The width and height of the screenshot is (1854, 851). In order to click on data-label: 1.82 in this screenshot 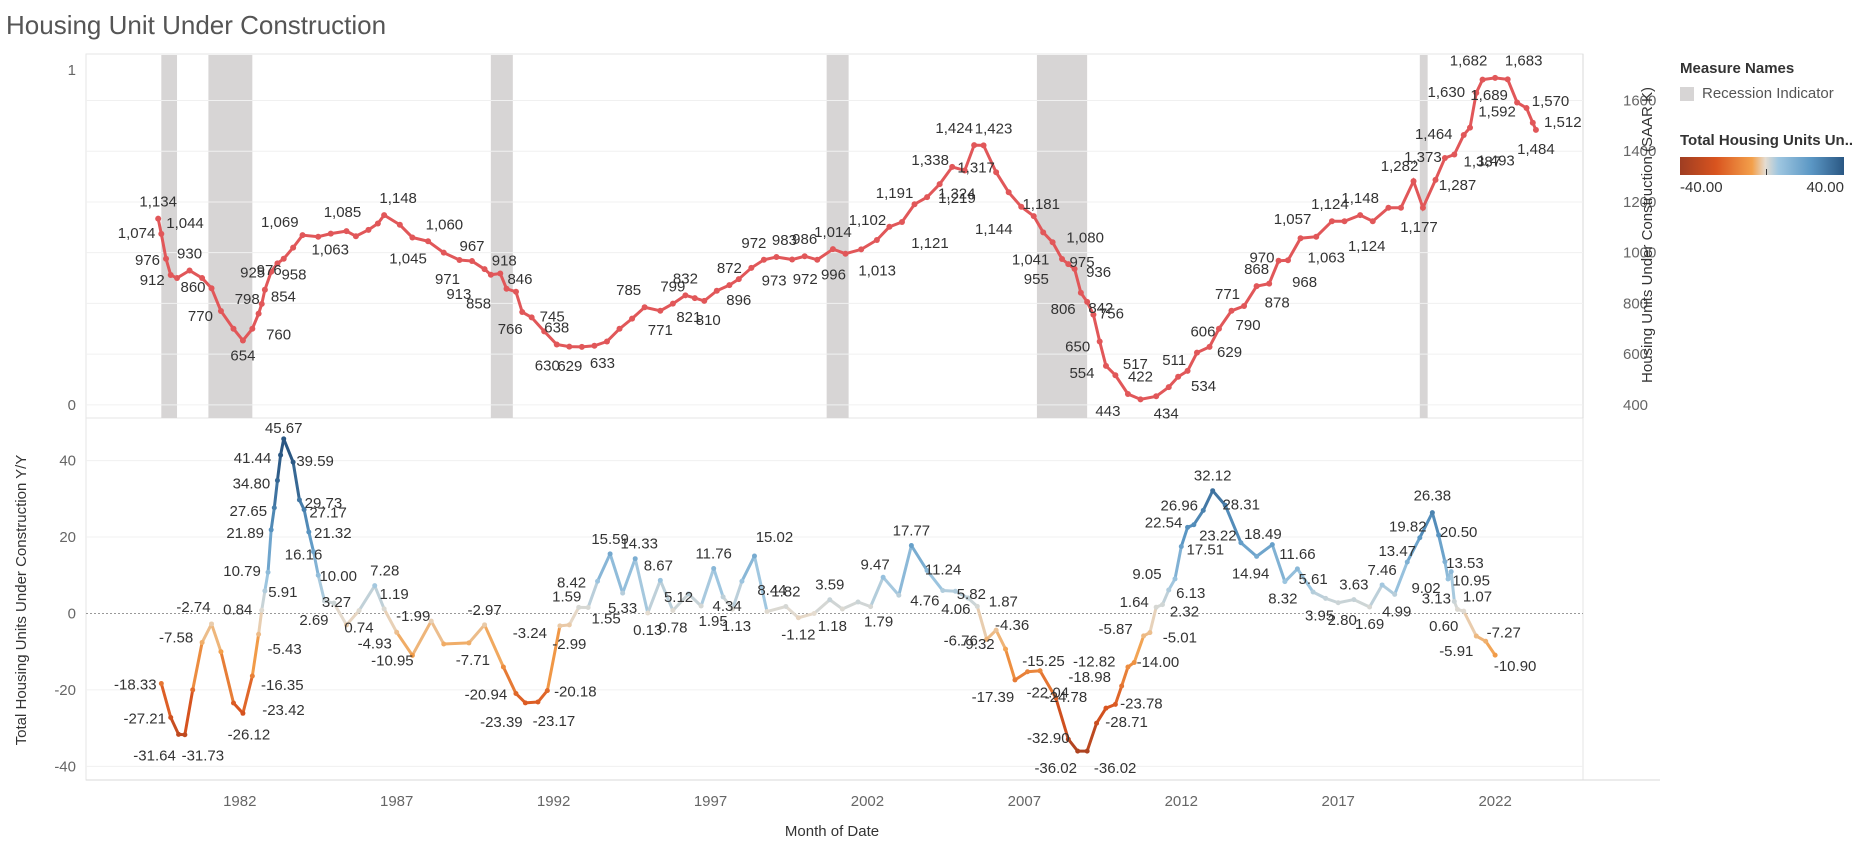, I will do `click(785, 592)`.